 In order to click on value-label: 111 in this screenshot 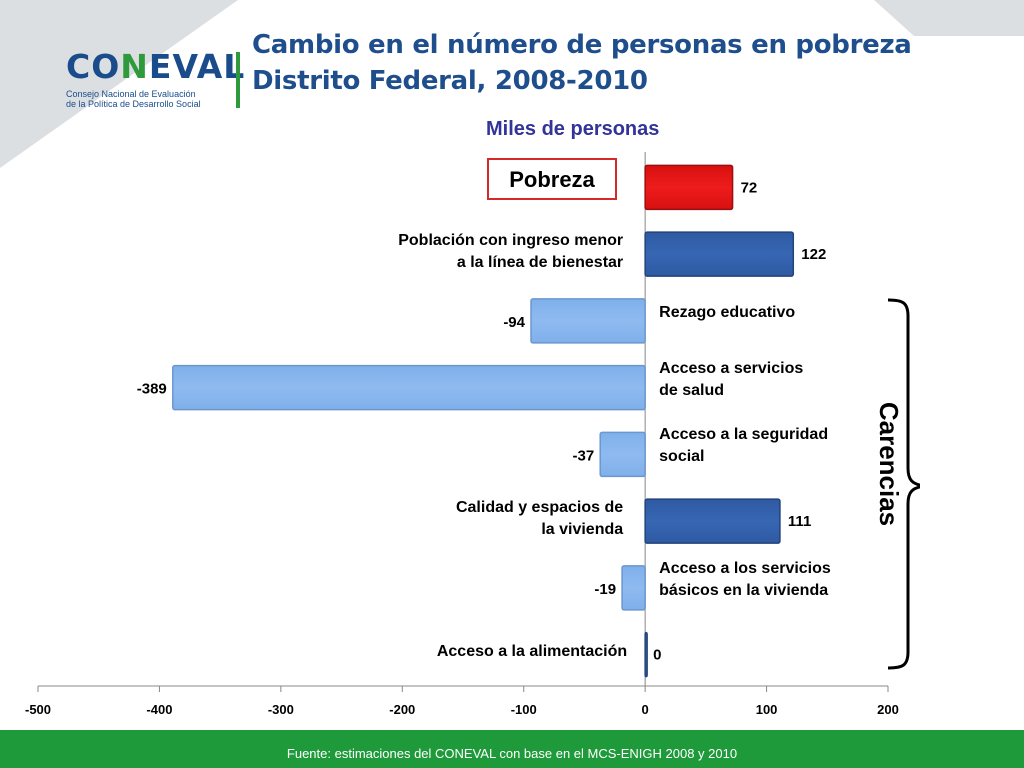, I will do `click(799, 521)`.